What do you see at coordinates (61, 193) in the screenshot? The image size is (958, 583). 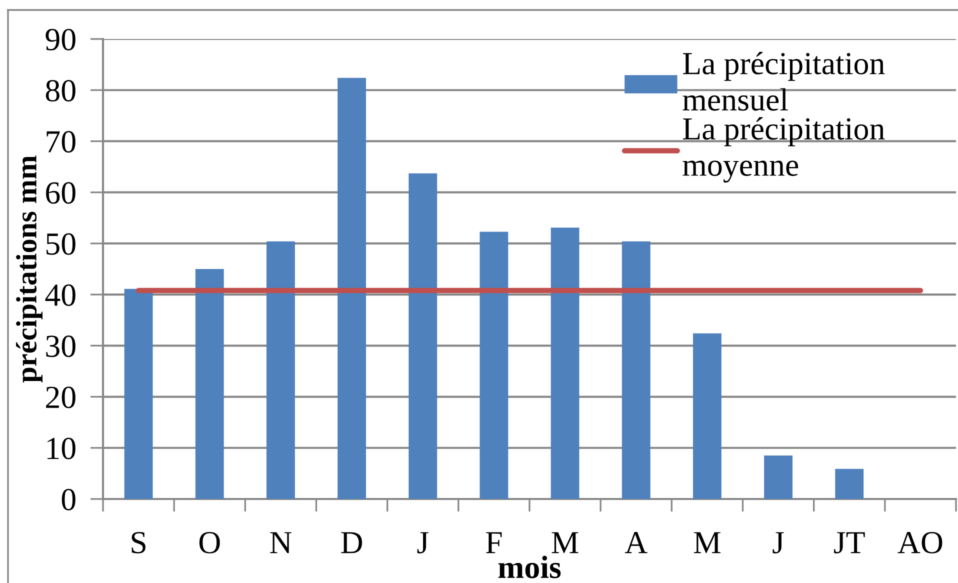 I see `y-tick-label: 60` at bounding box center [61, 193].